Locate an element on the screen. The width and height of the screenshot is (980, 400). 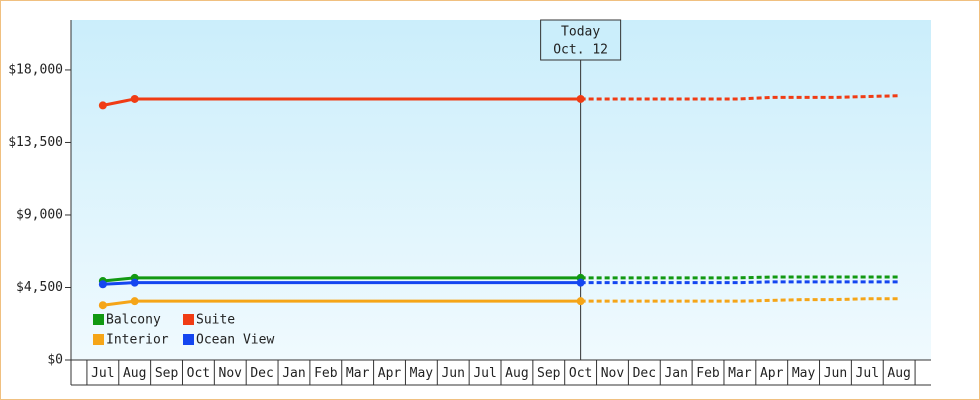
y-tick-label: $13,500 is located at coordinates (35, 142).